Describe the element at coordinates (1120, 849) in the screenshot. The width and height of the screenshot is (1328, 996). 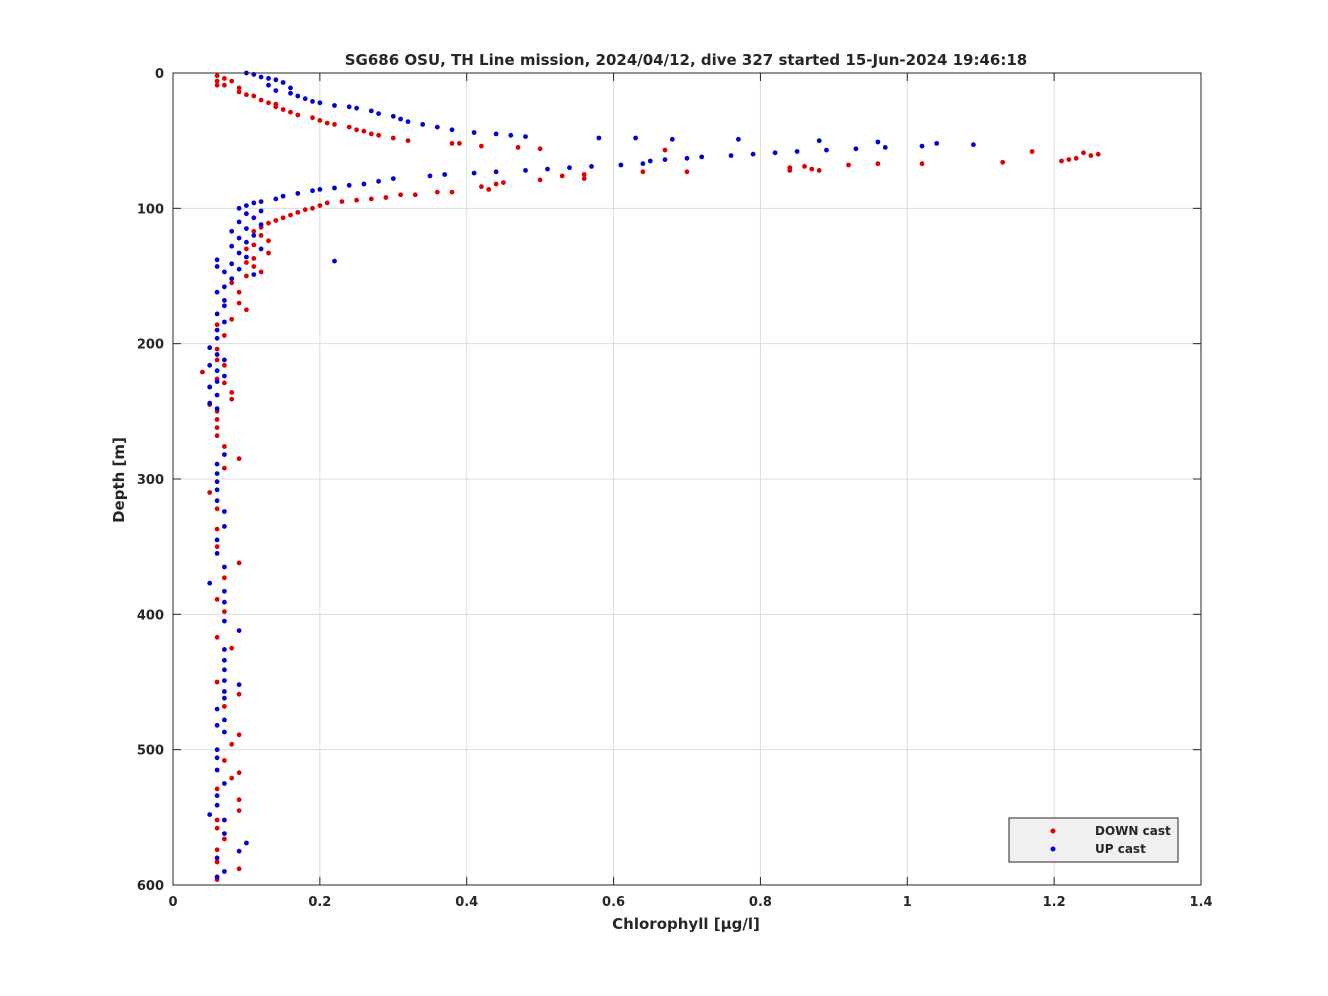
I see `legend-label-up: UP cast` at that location.